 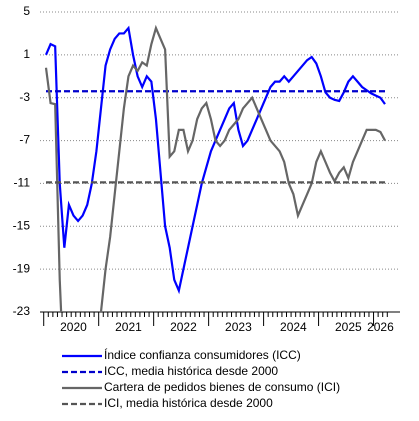 What do you see at coordinates (293, 327) in the screenshot?
I see `x-tick-label: 2024` at bounding box center [293, 327].